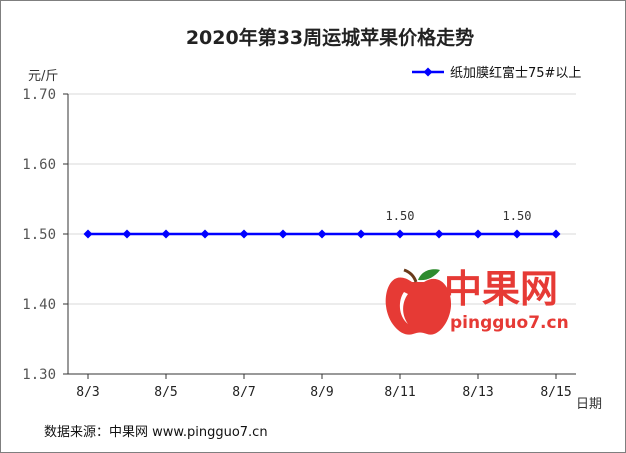 The image size is (626, 453). I want to click on watermark-name: 中果网, so click(501, 289).